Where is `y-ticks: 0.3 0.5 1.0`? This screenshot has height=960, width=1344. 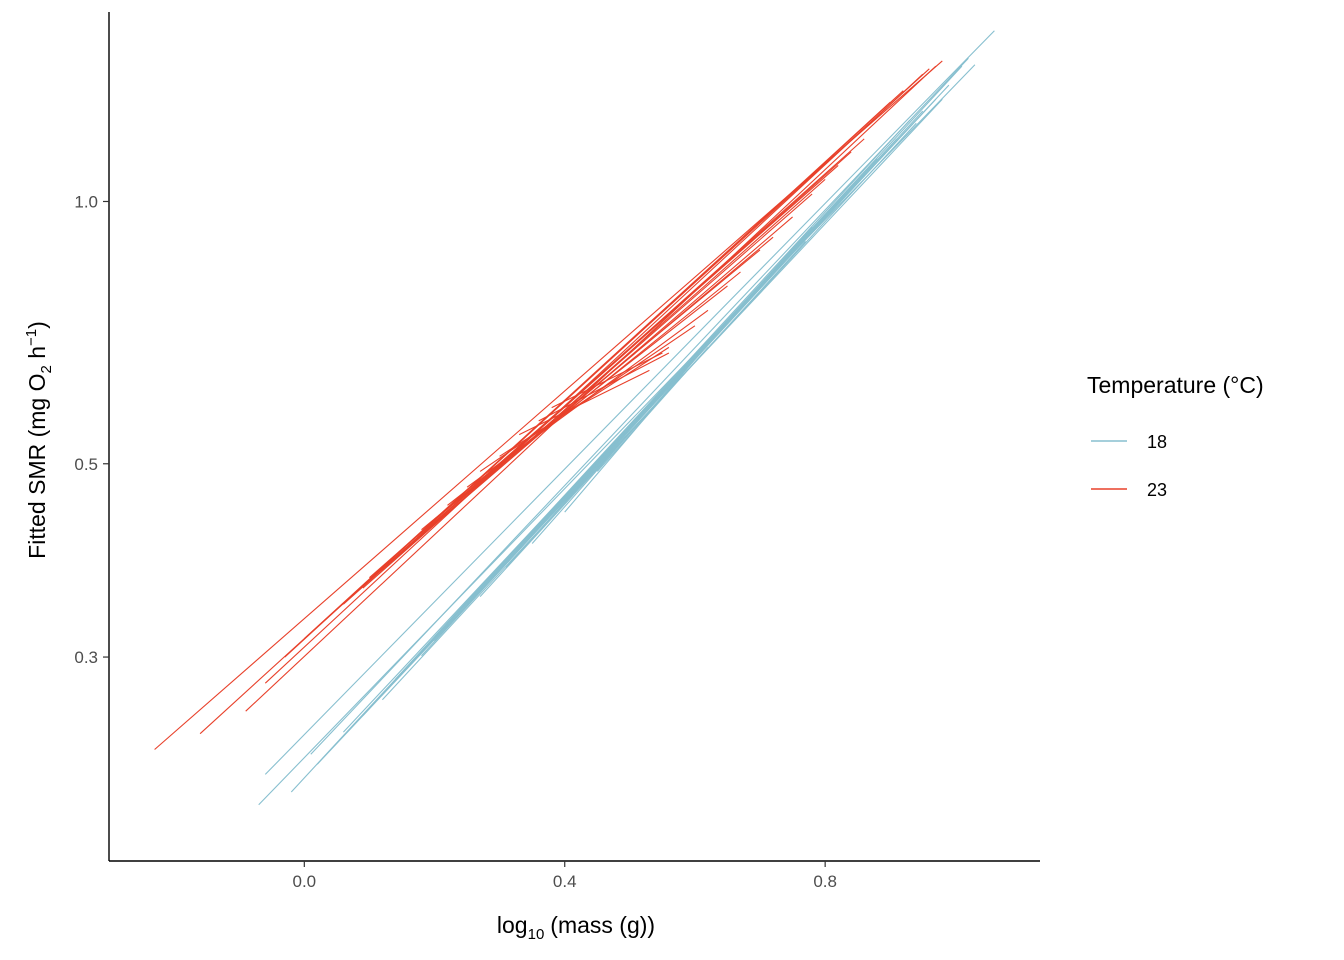
y-ticks: 0.3 0.5 1.0 is located at coordinates (91, 429).